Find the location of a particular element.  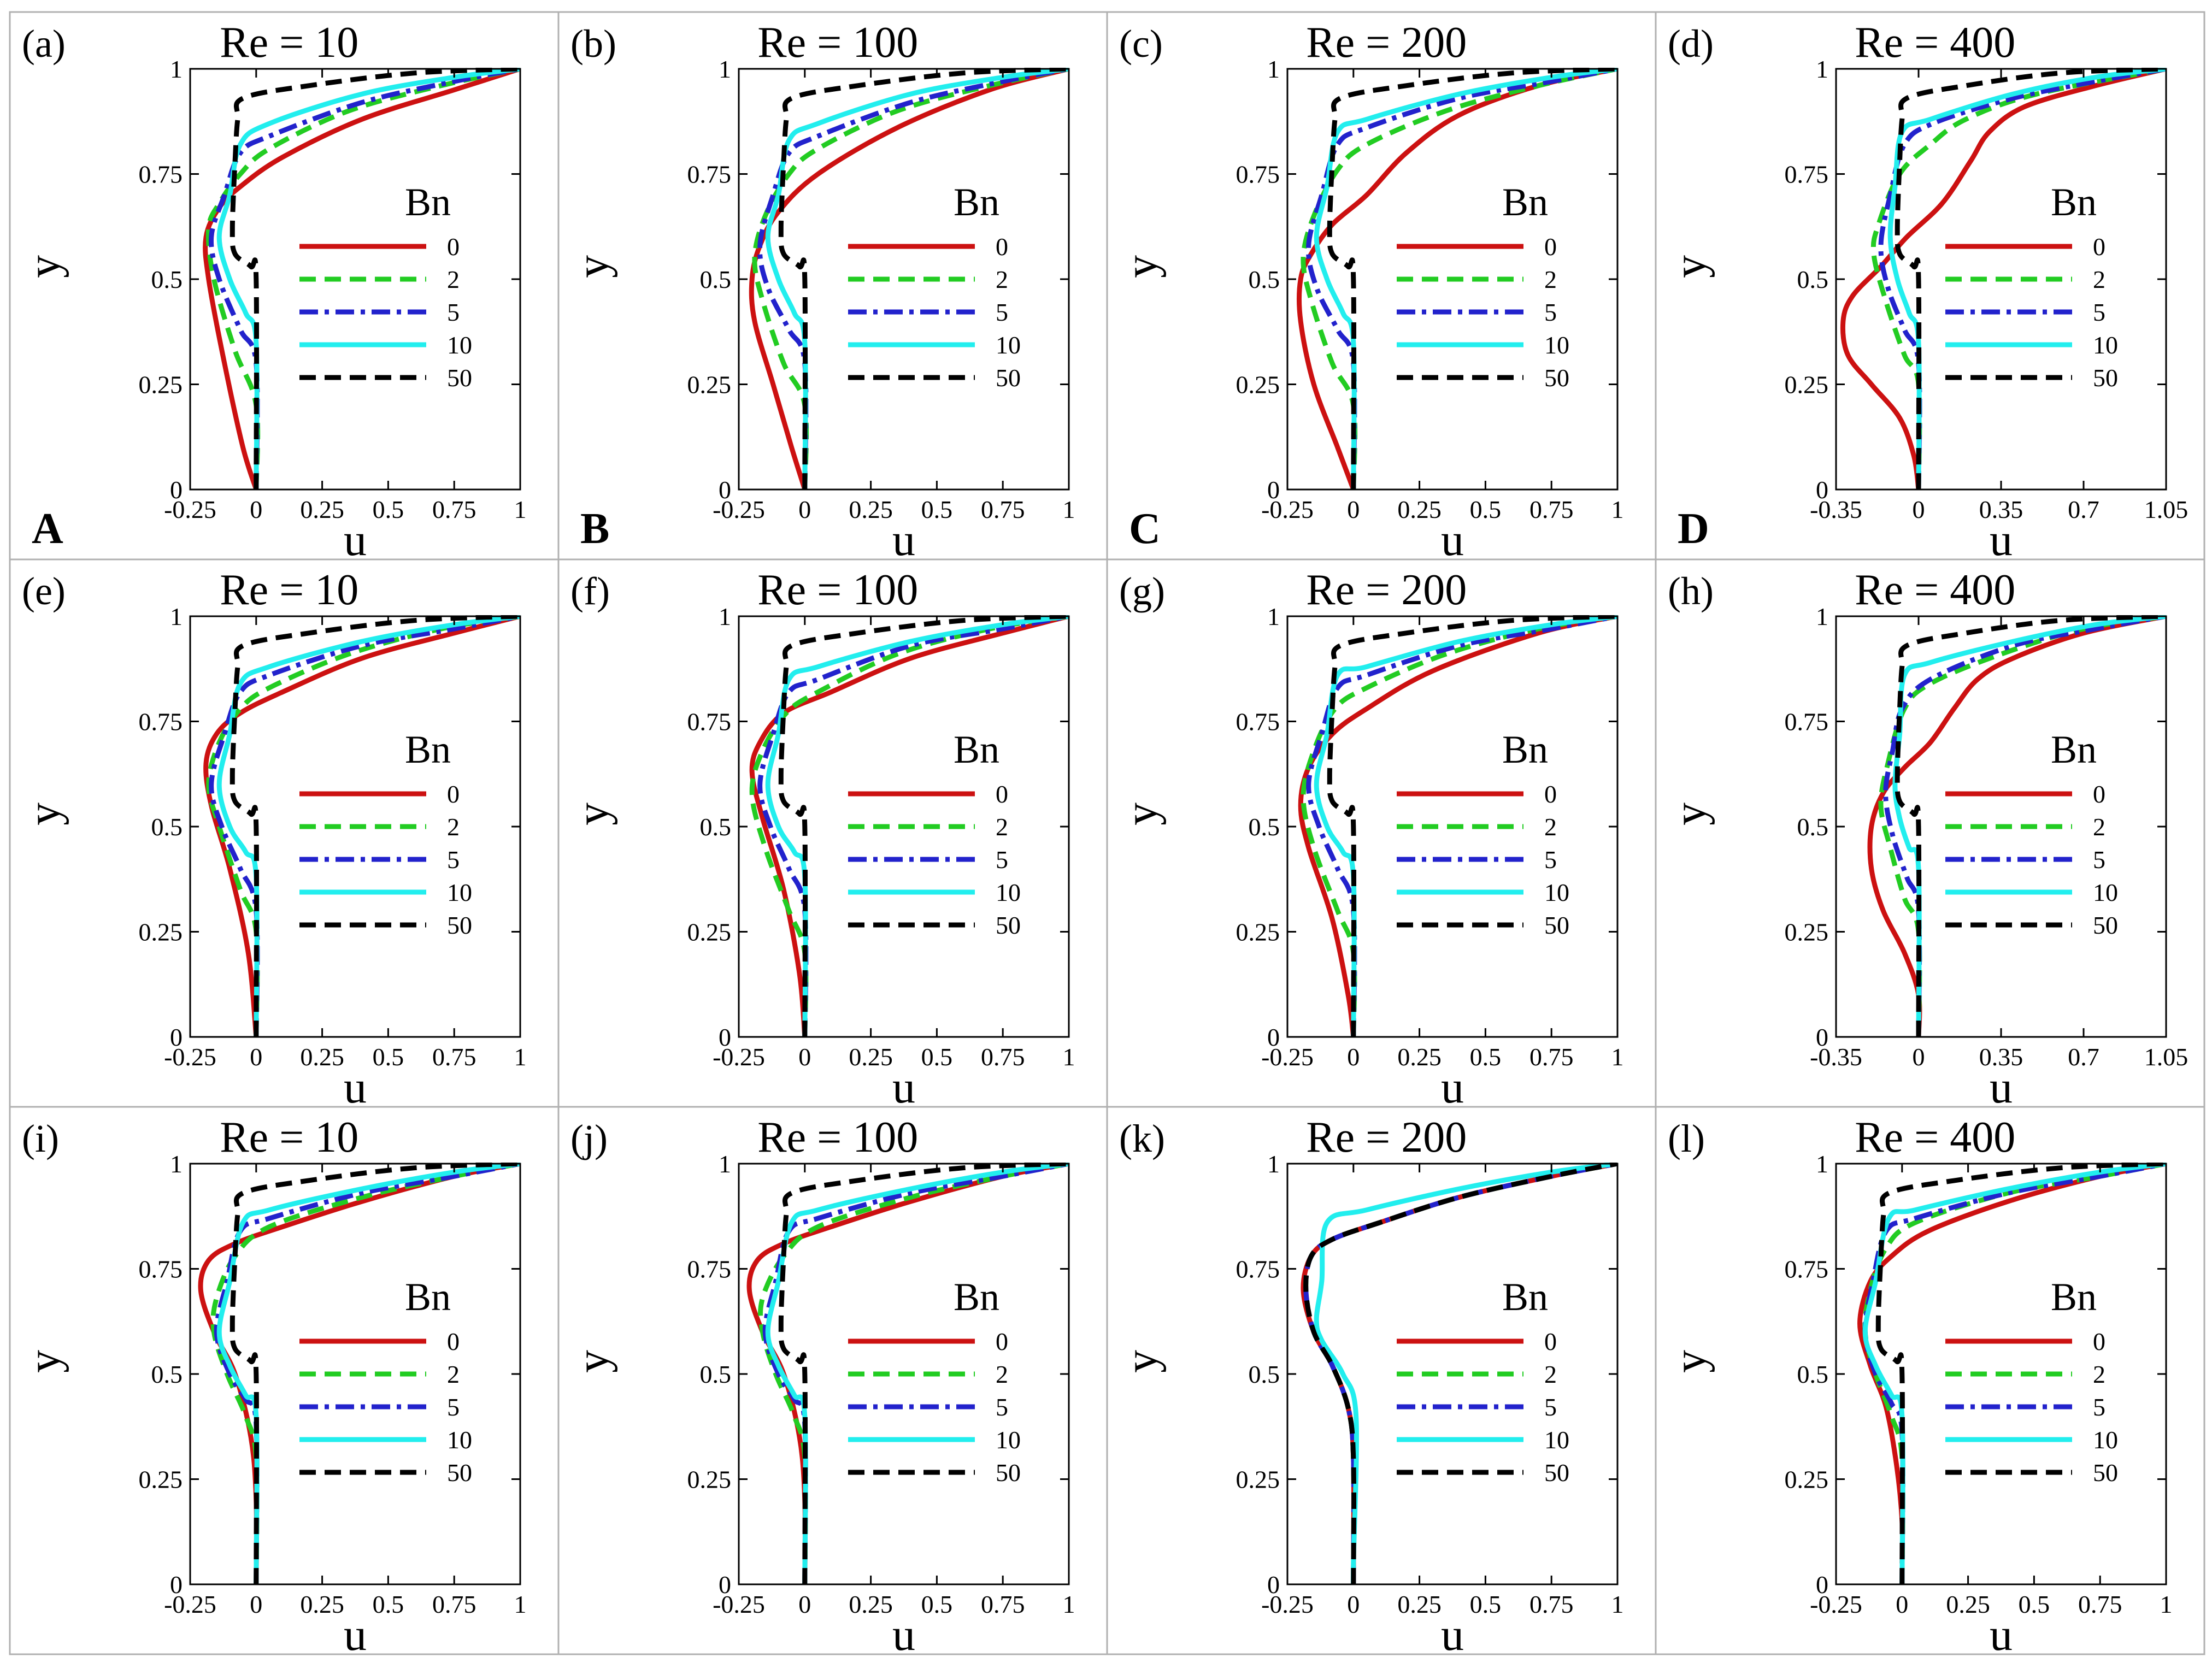

panel-title: Re = 10 is located at coordinates (289, 1137).